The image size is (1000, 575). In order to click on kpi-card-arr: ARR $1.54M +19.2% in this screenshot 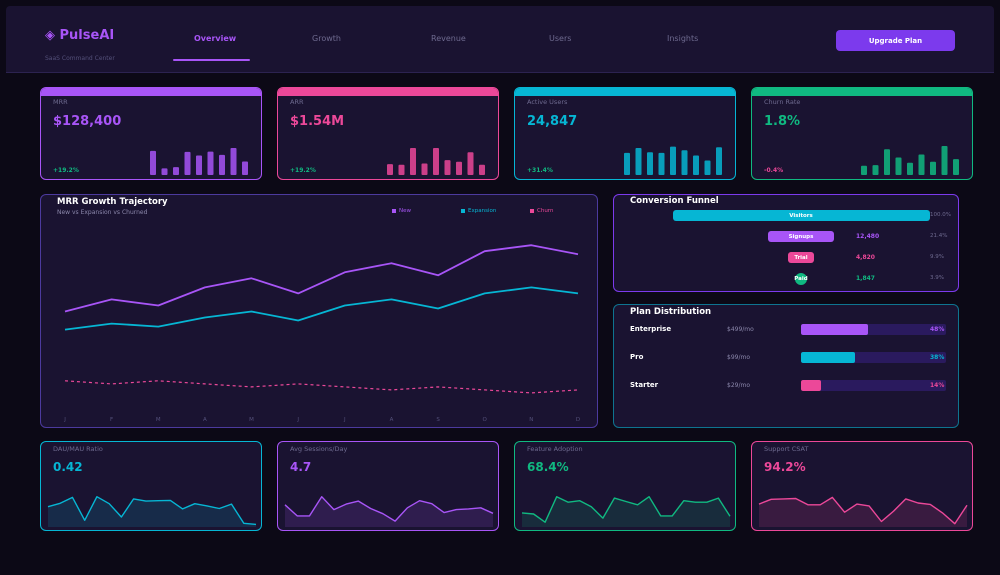, I will do `click(388, 133)`.